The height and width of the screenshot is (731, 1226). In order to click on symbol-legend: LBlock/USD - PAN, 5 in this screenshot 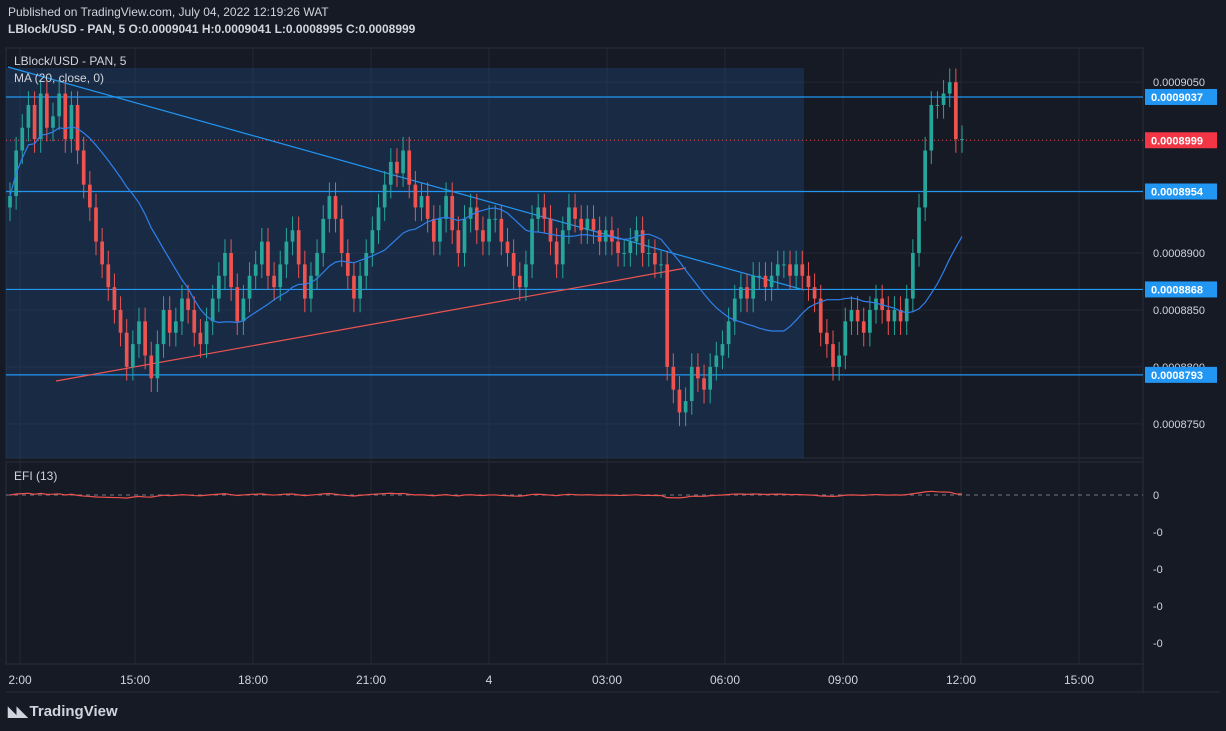, I will do `click(70, 61)`.